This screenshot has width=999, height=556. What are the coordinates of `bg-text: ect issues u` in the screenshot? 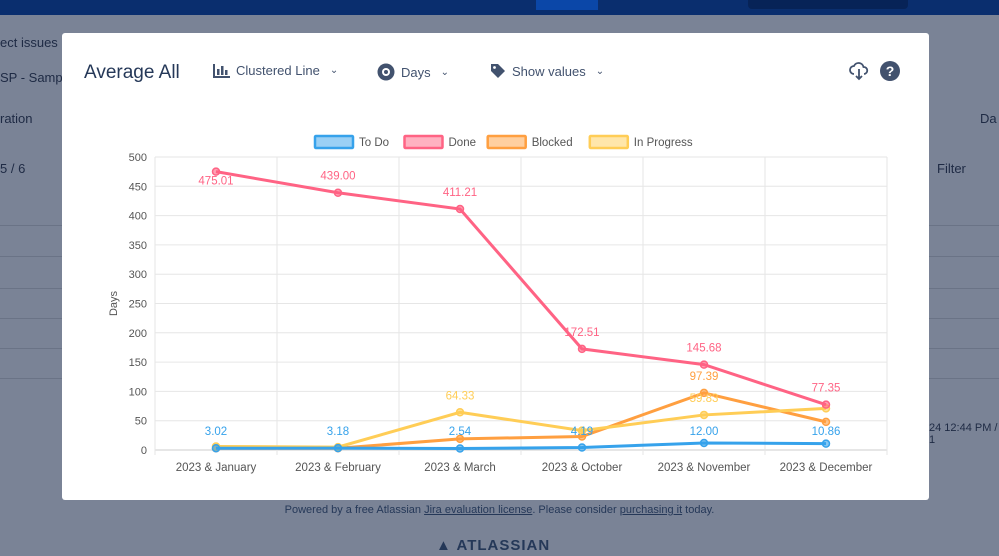 It's located at (34, 42).